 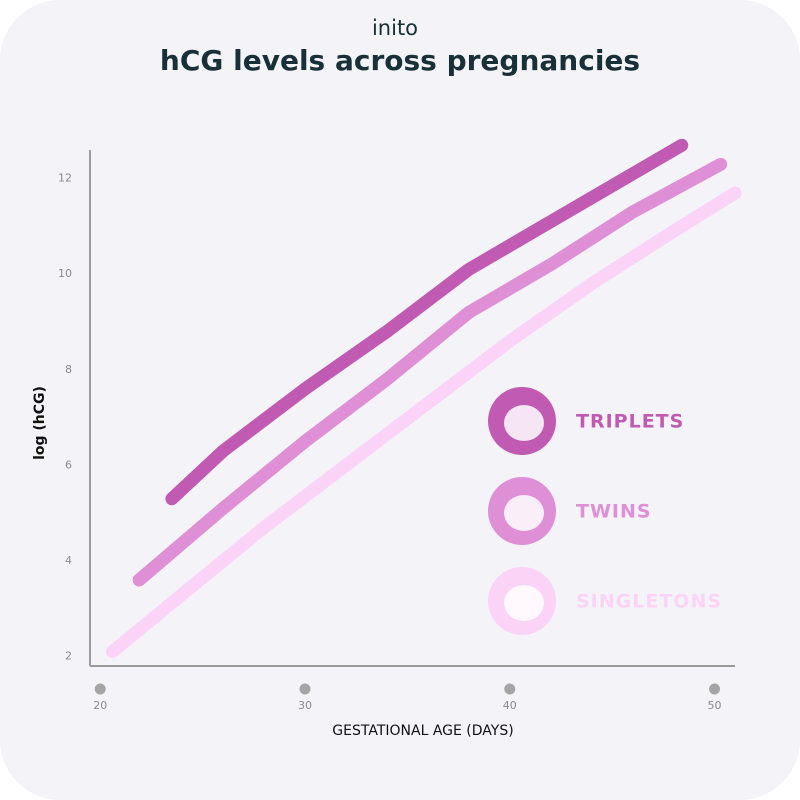 I want to click on y-tick-label: 4, so click(x=68, y=560).